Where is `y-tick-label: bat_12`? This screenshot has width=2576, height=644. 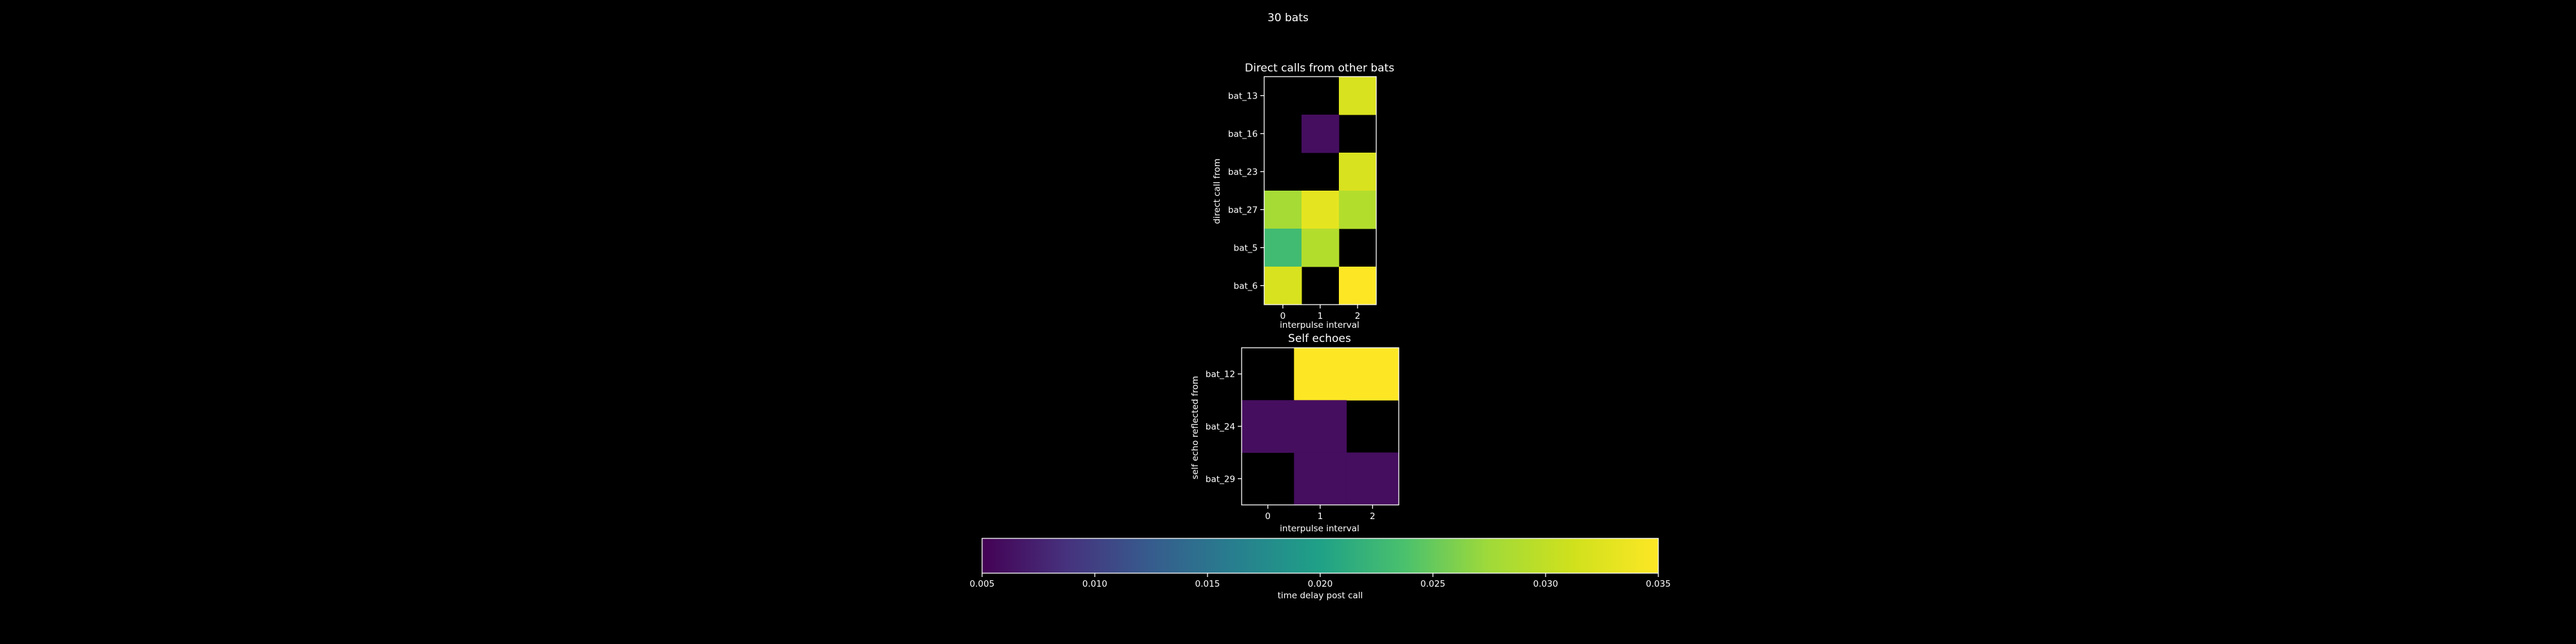 y-tick-label: bat_12 is located at coordinates (1221, 375).